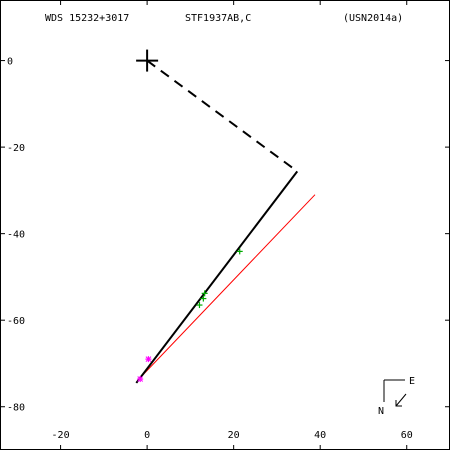 Image resolution: width=450 pixels, height=450 pixels. I want to click on x-tick-label: 40, so click(320, 435).